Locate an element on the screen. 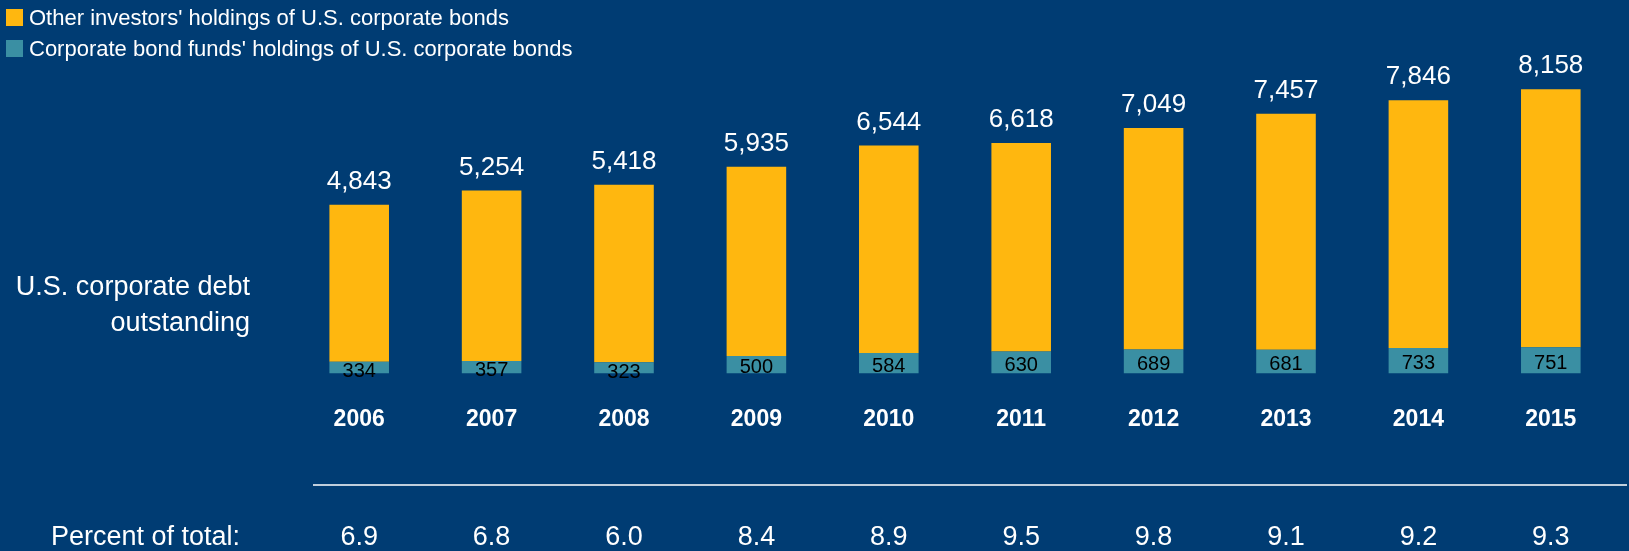 The width and height of the screenshot is (1629, 551). x-tick-label: 2008 is located at coordinates (624, 417).